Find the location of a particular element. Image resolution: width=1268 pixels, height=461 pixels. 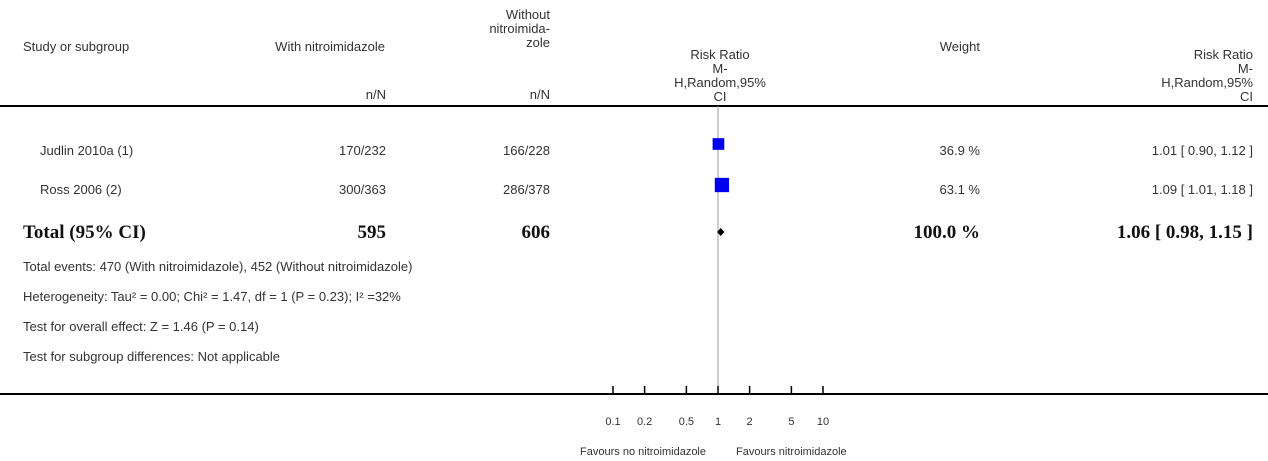

bottom-rule is located at coordinates (634, 394).